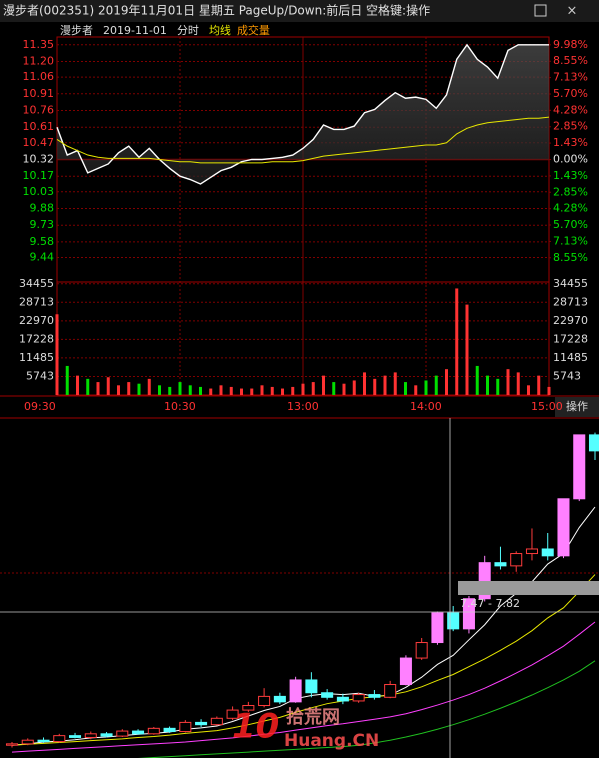  I want to click on y2-tick-label: 1.43%, so click(570, 142).